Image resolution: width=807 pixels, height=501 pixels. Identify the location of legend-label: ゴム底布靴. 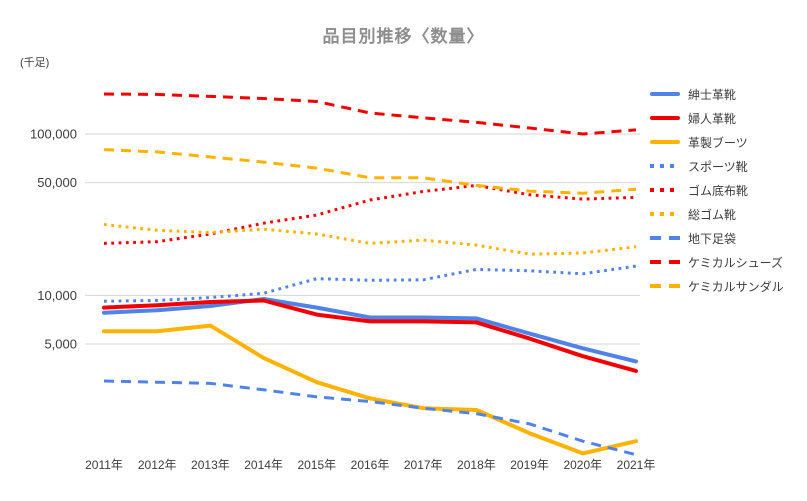
(718, 190).